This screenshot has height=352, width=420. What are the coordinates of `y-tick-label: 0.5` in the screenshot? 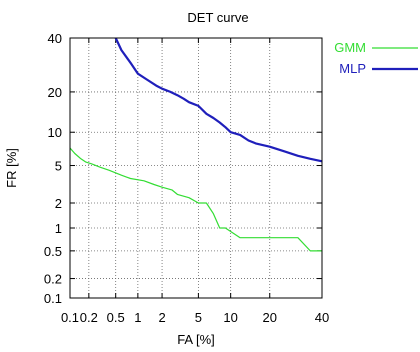 It's located at (53, 251).